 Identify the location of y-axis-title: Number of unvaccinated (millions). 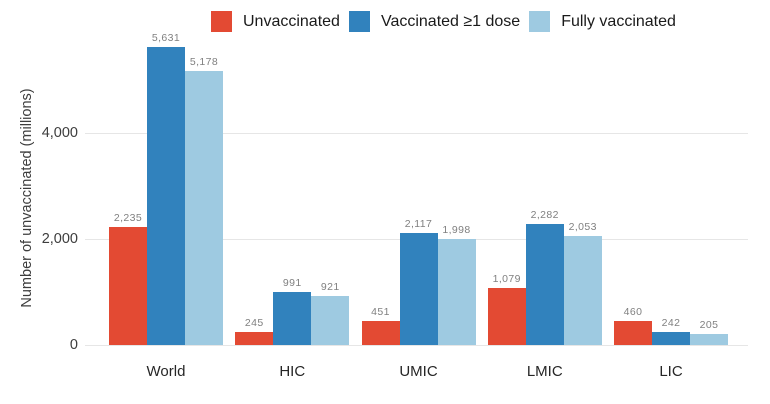
(27, 198).